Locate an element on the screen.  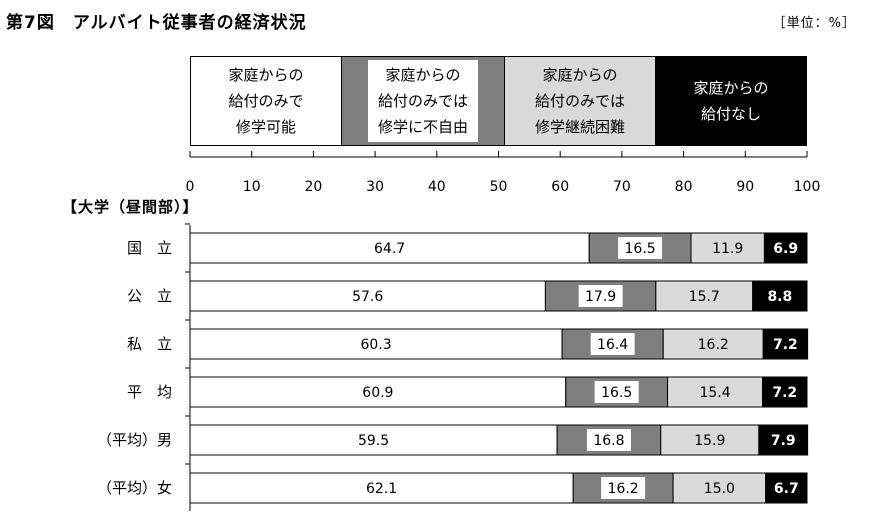
data-label: 16.8 is located at coordinates (608, 441).